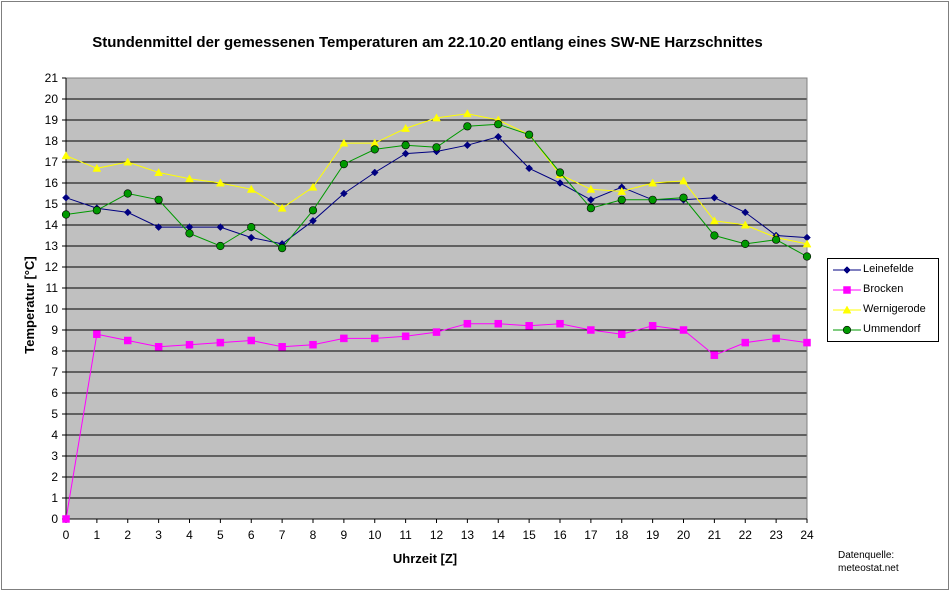 The width and height of the screenshot is (950, 591). What do you see at coordinates (684, 535) in the screenshot?
I see `x-tick-label: 20` at bounding box center [684, 535].